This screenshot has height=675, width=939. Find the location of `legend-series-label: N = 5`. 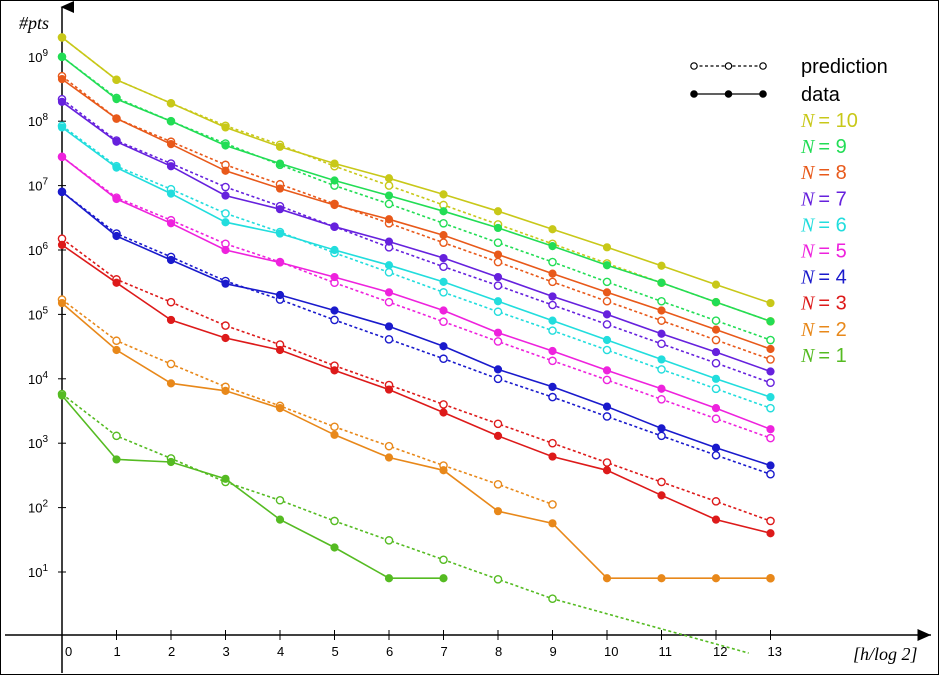

legend-series-label: N = 5 is located at coordinates (823, 252).